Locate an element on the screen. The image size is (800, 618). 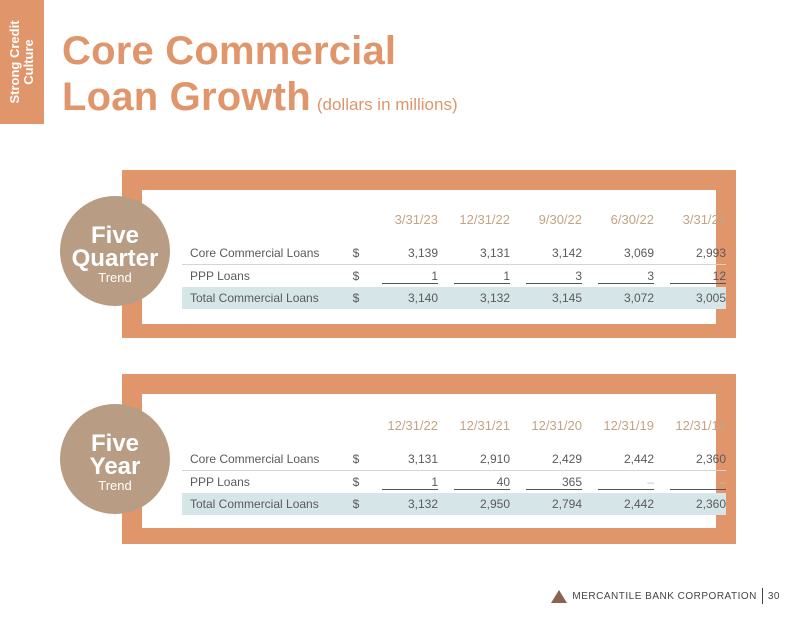
cell-value: 2,429 is located at coordinates (546, 459).